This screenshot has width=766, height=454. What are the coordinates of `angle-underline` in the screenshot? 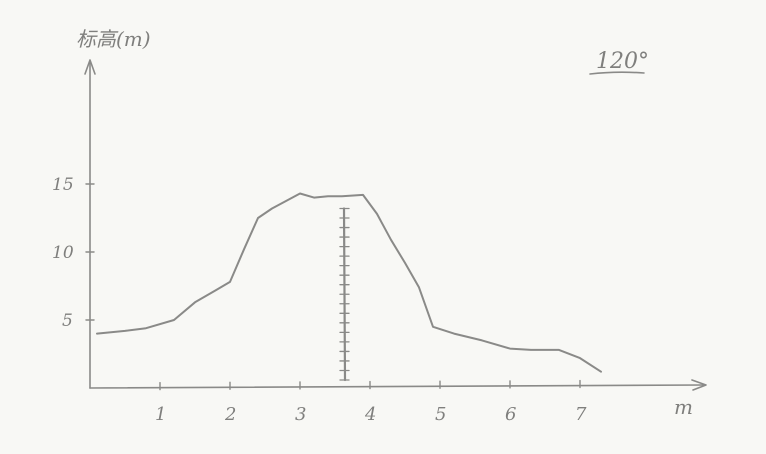 It's located at (617, 73).